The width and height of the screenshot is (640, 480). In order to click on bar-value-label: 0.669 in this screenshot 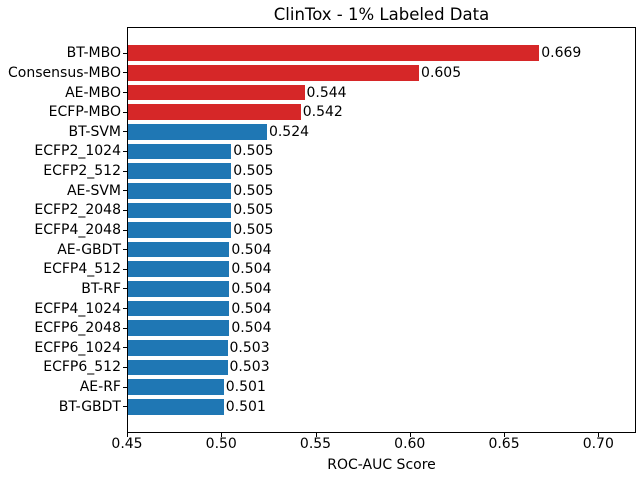, I will do `click(561, 53)`.